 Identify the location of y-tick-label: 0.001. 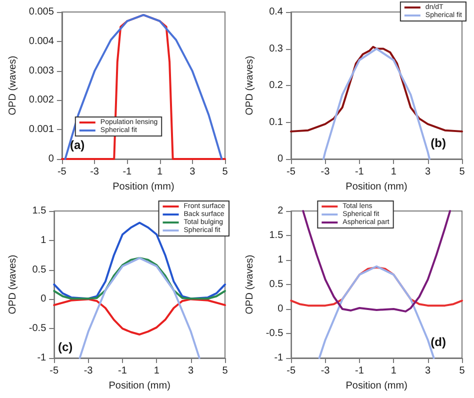
(41, 130).